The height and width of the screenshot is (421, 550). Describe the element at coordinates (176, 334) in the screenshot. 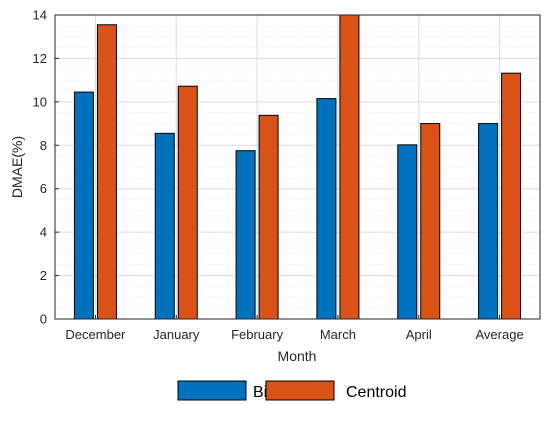

I see `x-tick-label: January` at that location.